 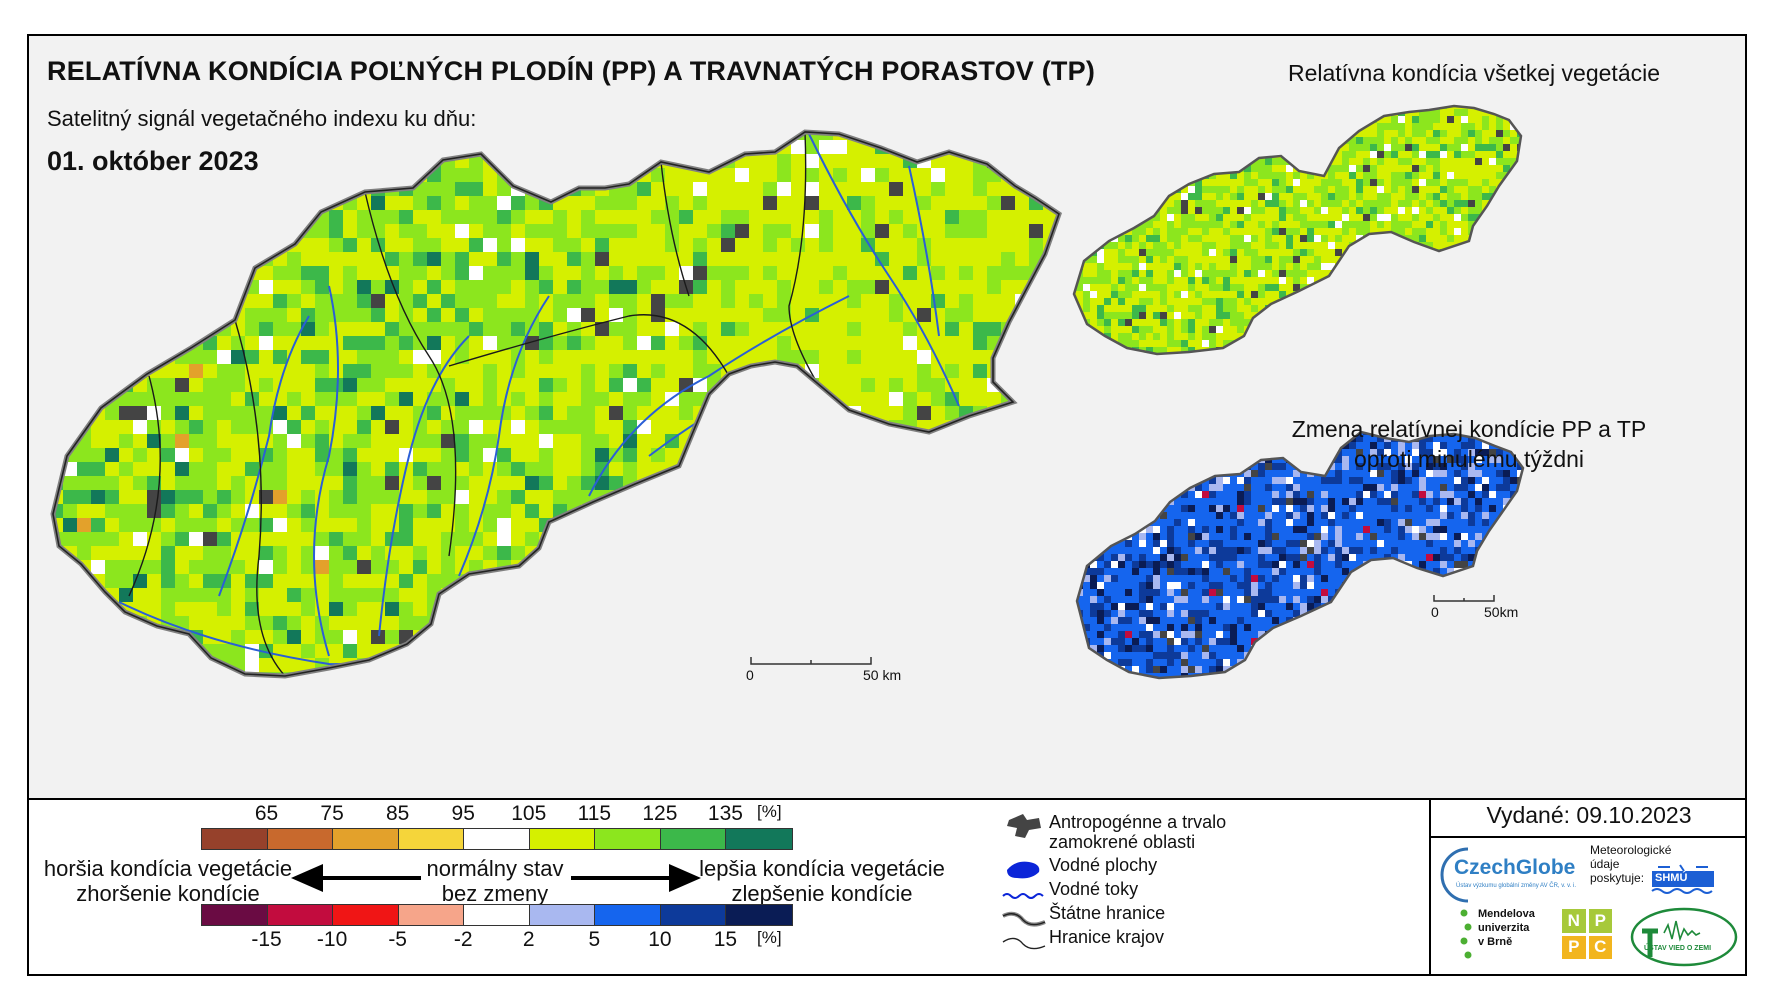 I want to click on mendel-line3: v Brně, so click(x=1495, y=942).